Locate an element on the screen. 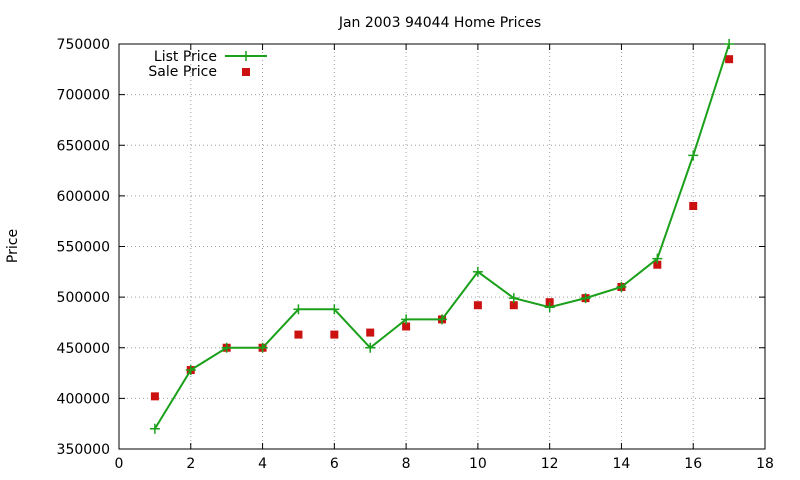 This screenshot has width=800, height=480. y-axis-label: Price is located at coordinates (13, 246).